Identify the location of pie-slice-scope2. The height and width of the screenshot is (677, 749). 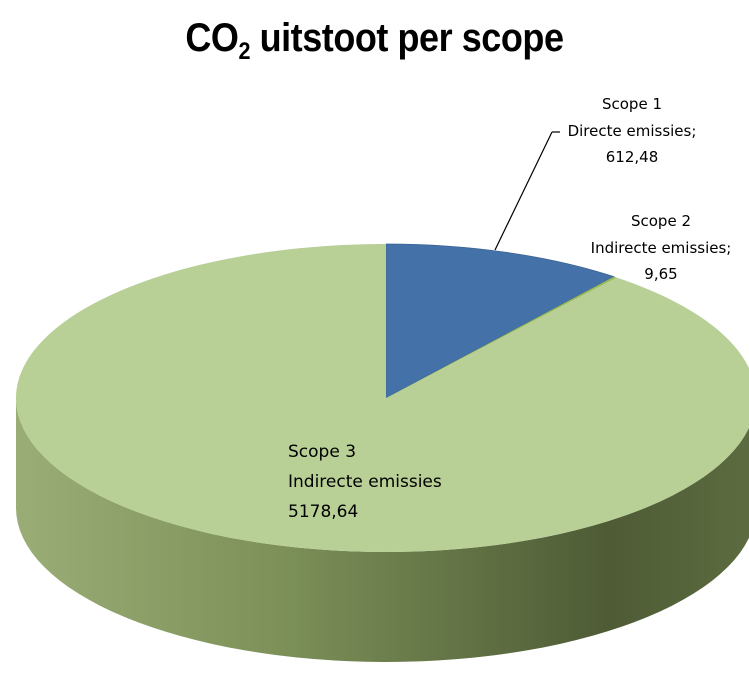
(501, 337).